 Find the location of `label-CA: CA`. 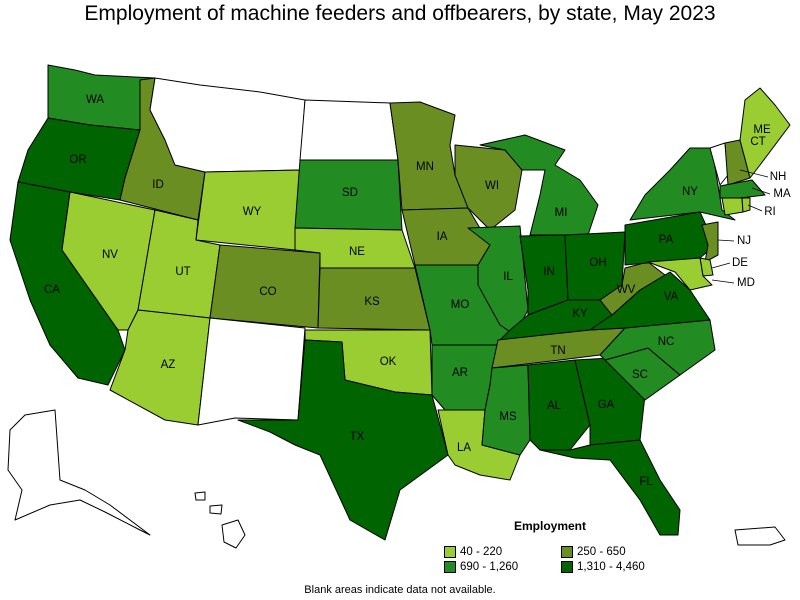

label-CA: CA is located at coordinates (52, 290).